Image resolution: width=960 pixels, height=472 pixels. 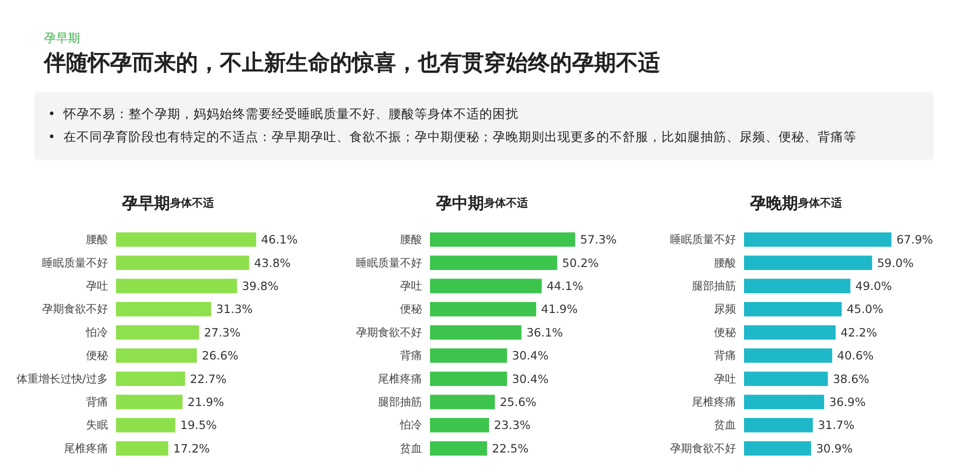 What do you see at coordinates (97, 425) in the screenshot?
I see `y-tick-label: 失眠` at bounding box center [97, 425].